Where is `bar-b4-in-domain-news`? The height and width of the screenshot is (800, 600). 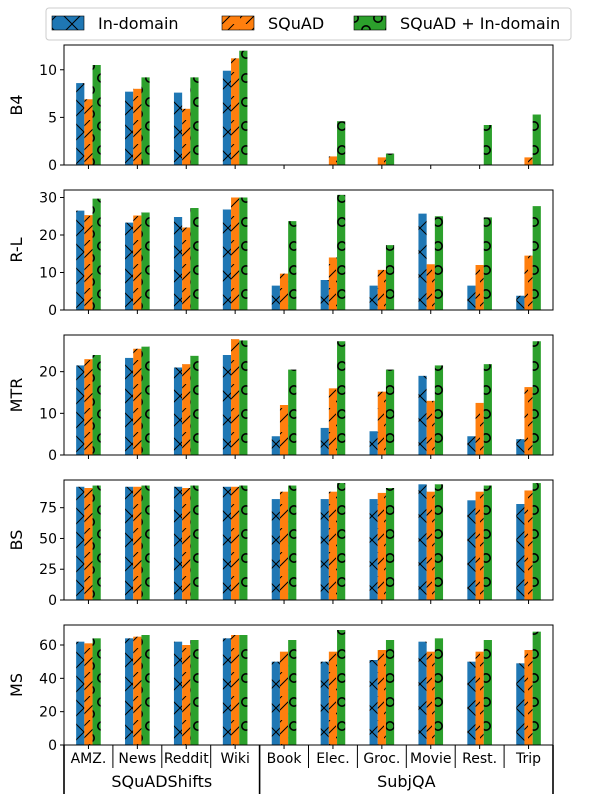
bar-b4-in-domain-news is located at coordinates (129, 128).